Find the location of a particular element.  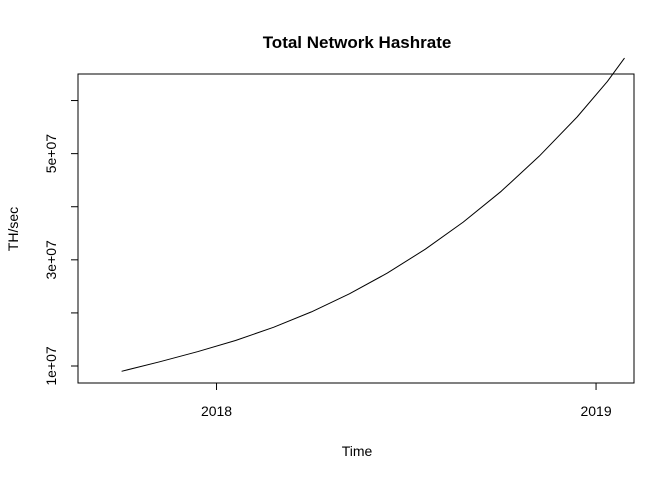

y-axis: 1e+07 3e+07 5e+07 is located at coordinates (61, 243).